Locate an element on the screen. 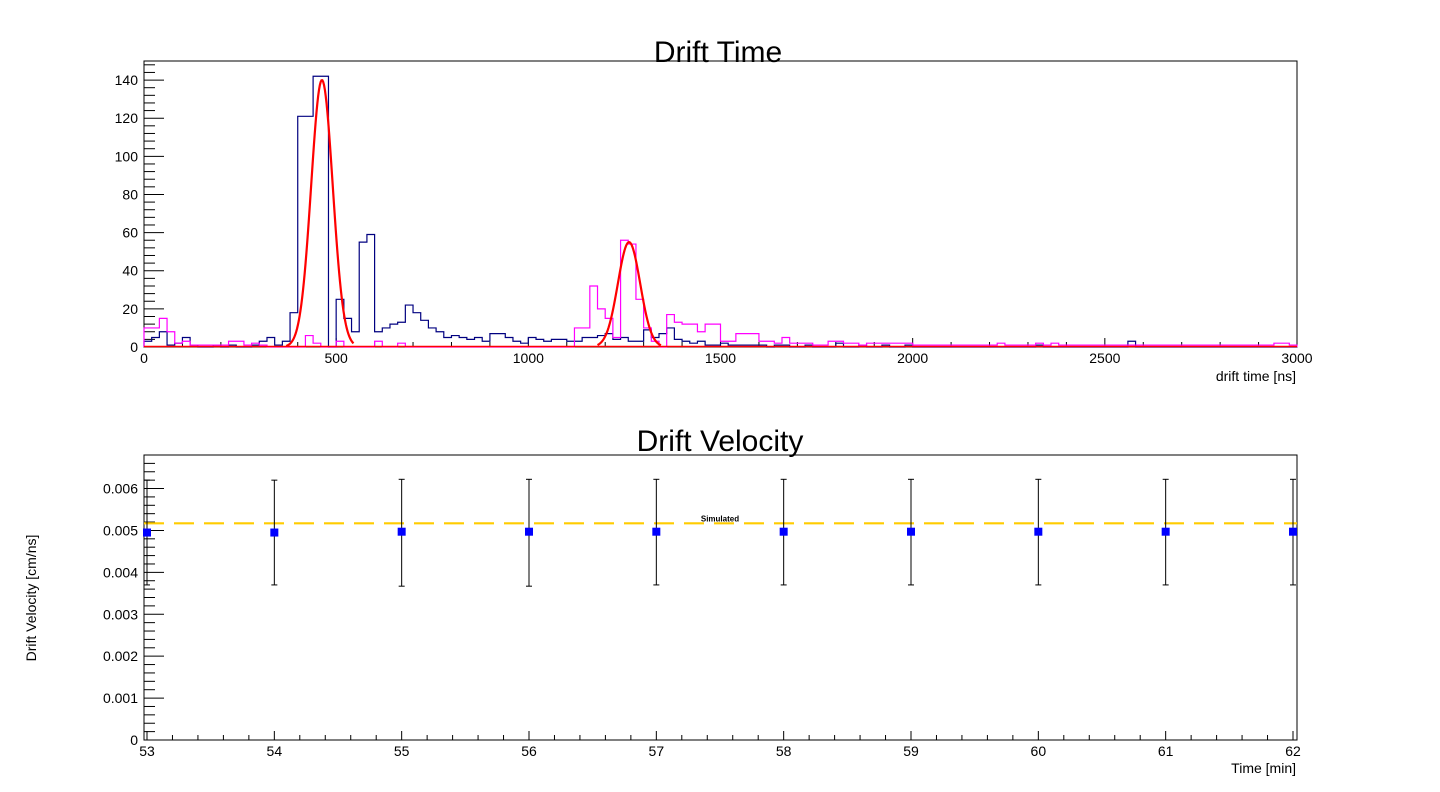 Image resolution: width=1440 pixels, height=792 pixels. drift-time-ytick-label: 100 is located at coordinates (127, 156).